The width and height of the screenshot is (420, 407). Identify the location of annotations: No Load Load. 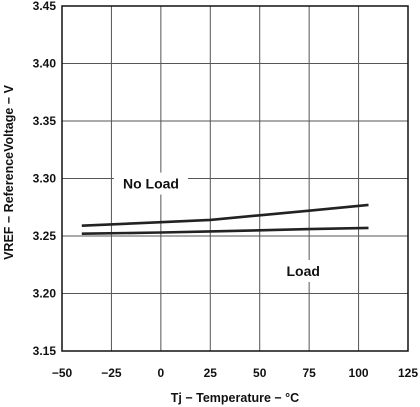
(220, 227).